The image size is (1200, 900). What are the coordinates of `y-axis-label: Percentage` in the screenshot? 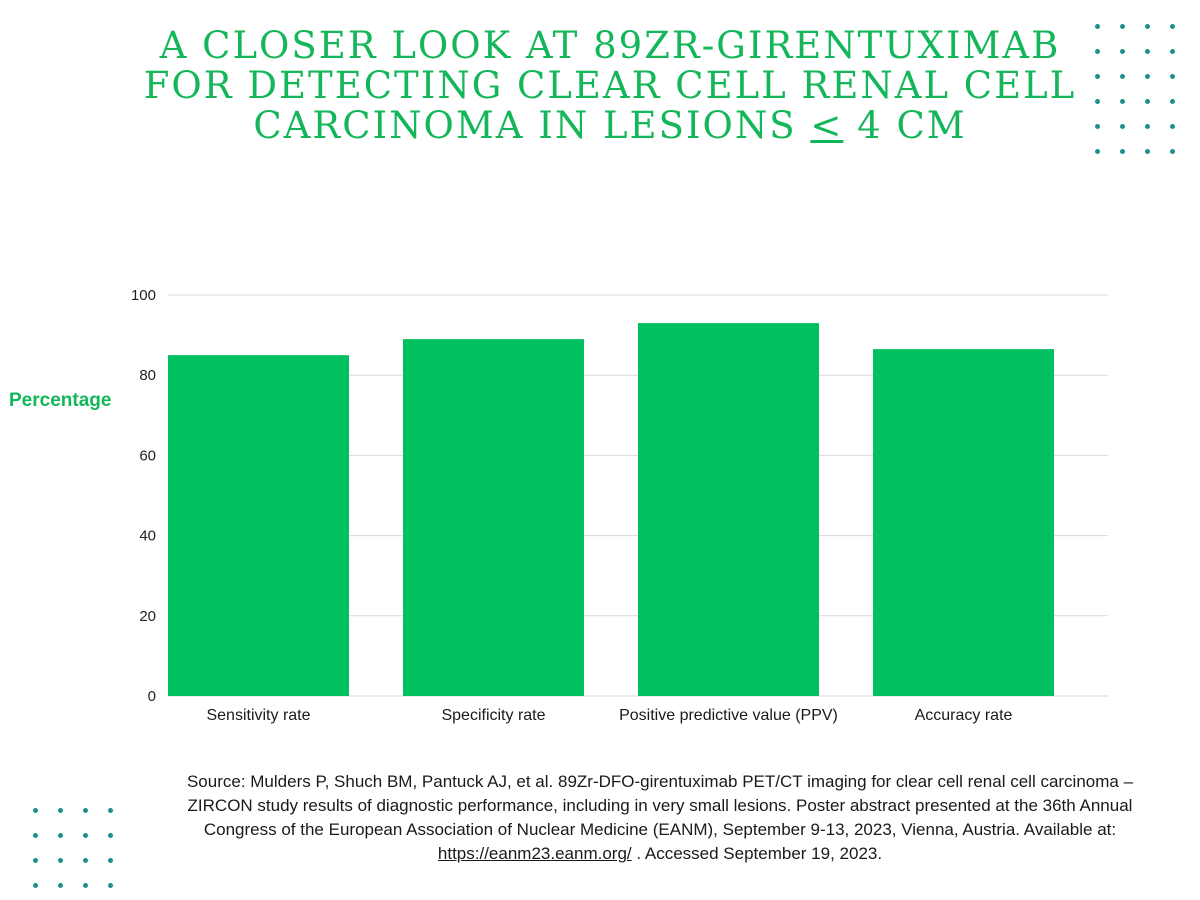 It's located at (60, 400).